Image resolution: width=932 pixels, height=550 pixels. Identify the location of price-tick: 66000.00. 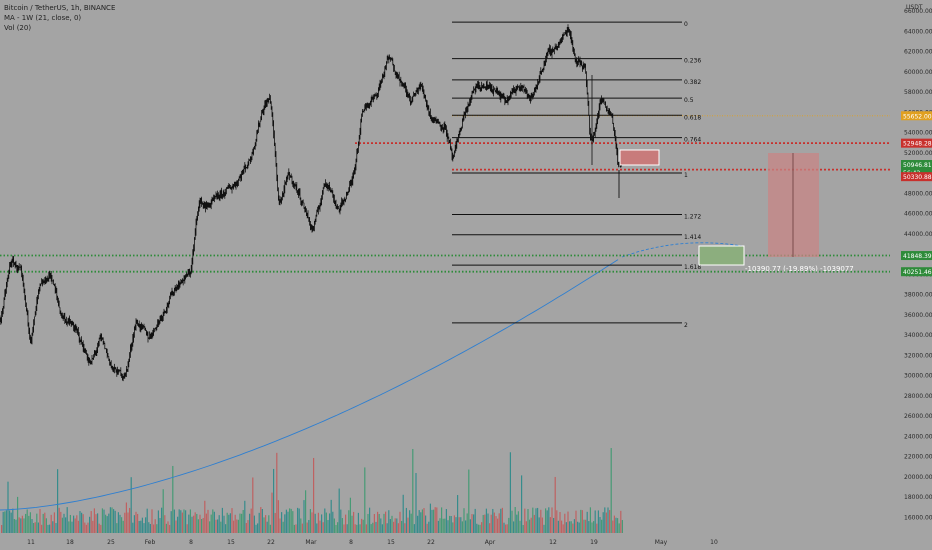
(918, 11).